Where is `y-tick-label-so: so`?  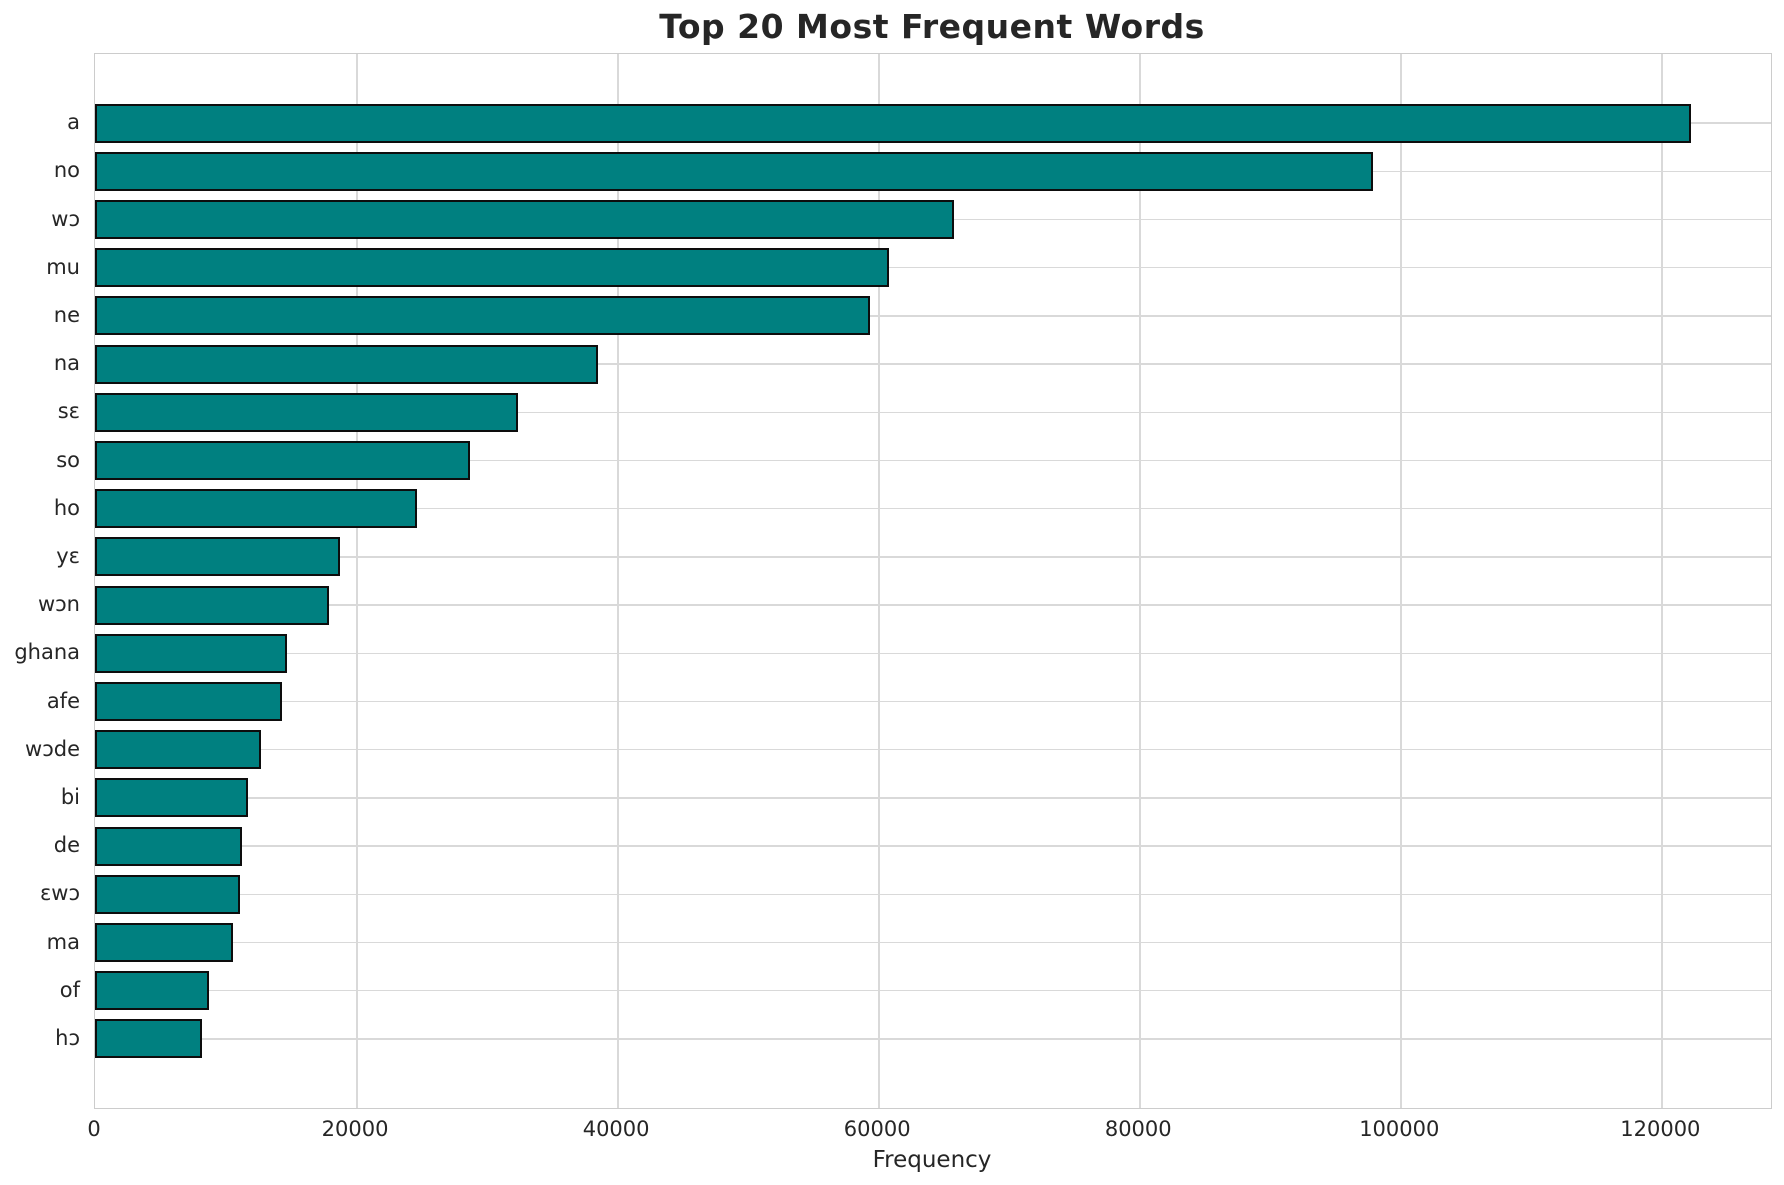
y-tick-label-so: so is located at coordinates (68, 459).